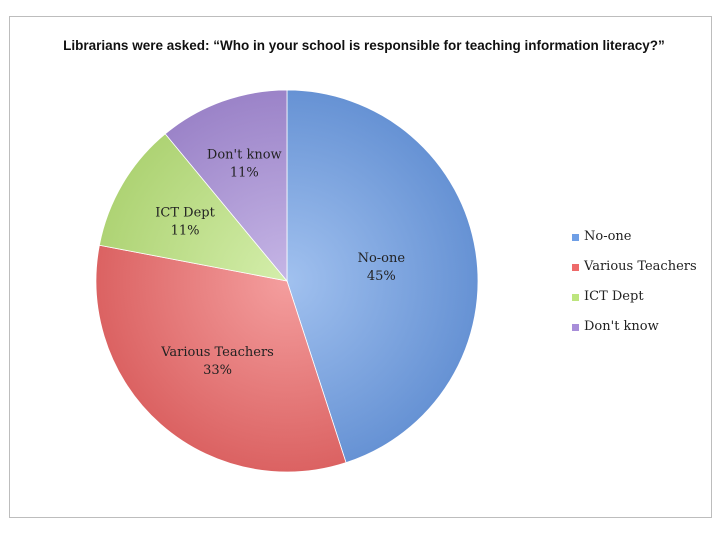  I want to click on slice-value-ict-dept: 11%, so click(185, 231).